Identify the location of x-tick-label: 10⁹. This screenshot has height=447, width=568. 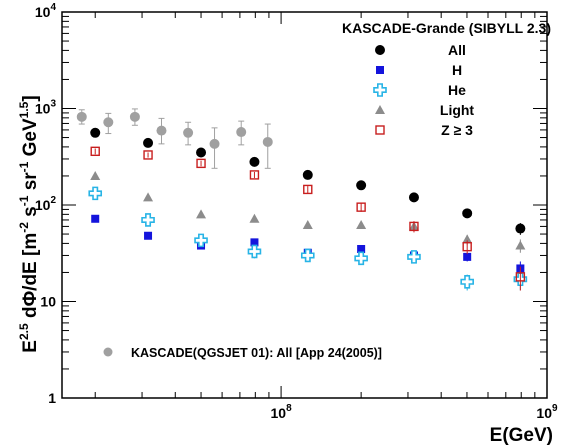
(547, 412).